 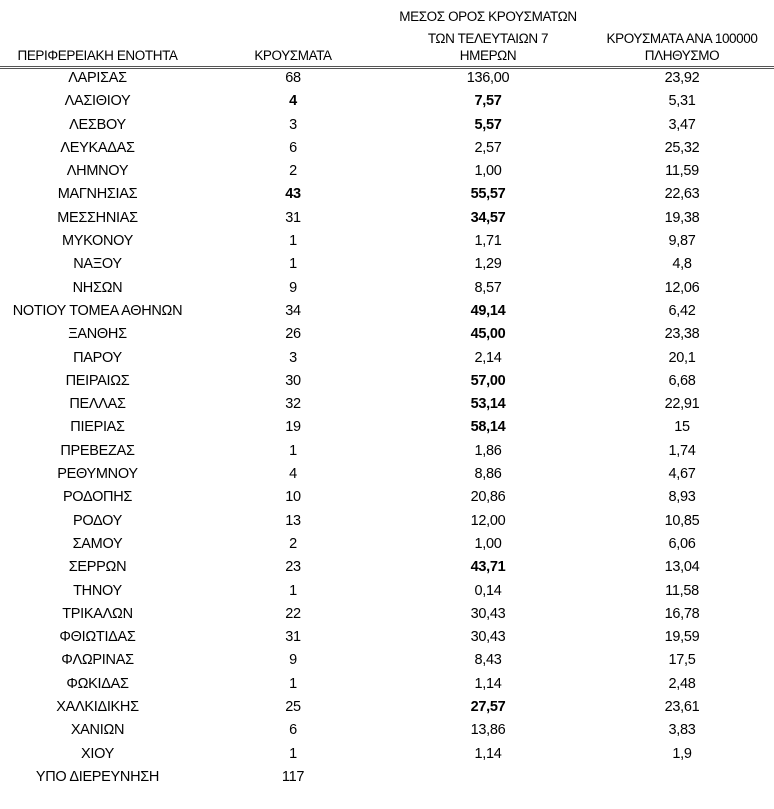 What do you see at coordinates (293, 520) in the screenshot?
I see `cases-cell: 13` at bounding box center [293, 520].